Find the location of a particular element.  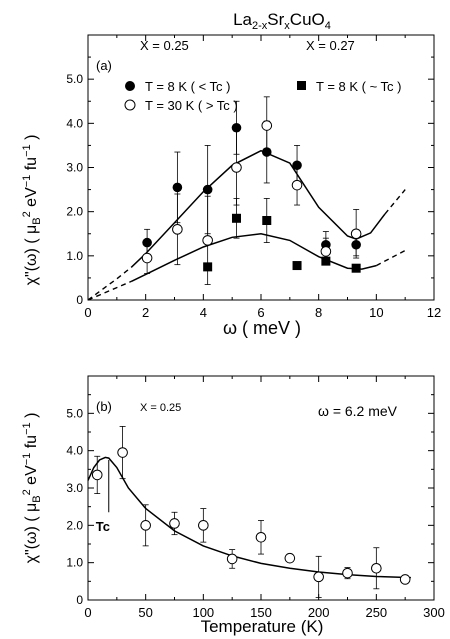

y-tick-label-b: 1.0 is located at coordinates (74, 563).